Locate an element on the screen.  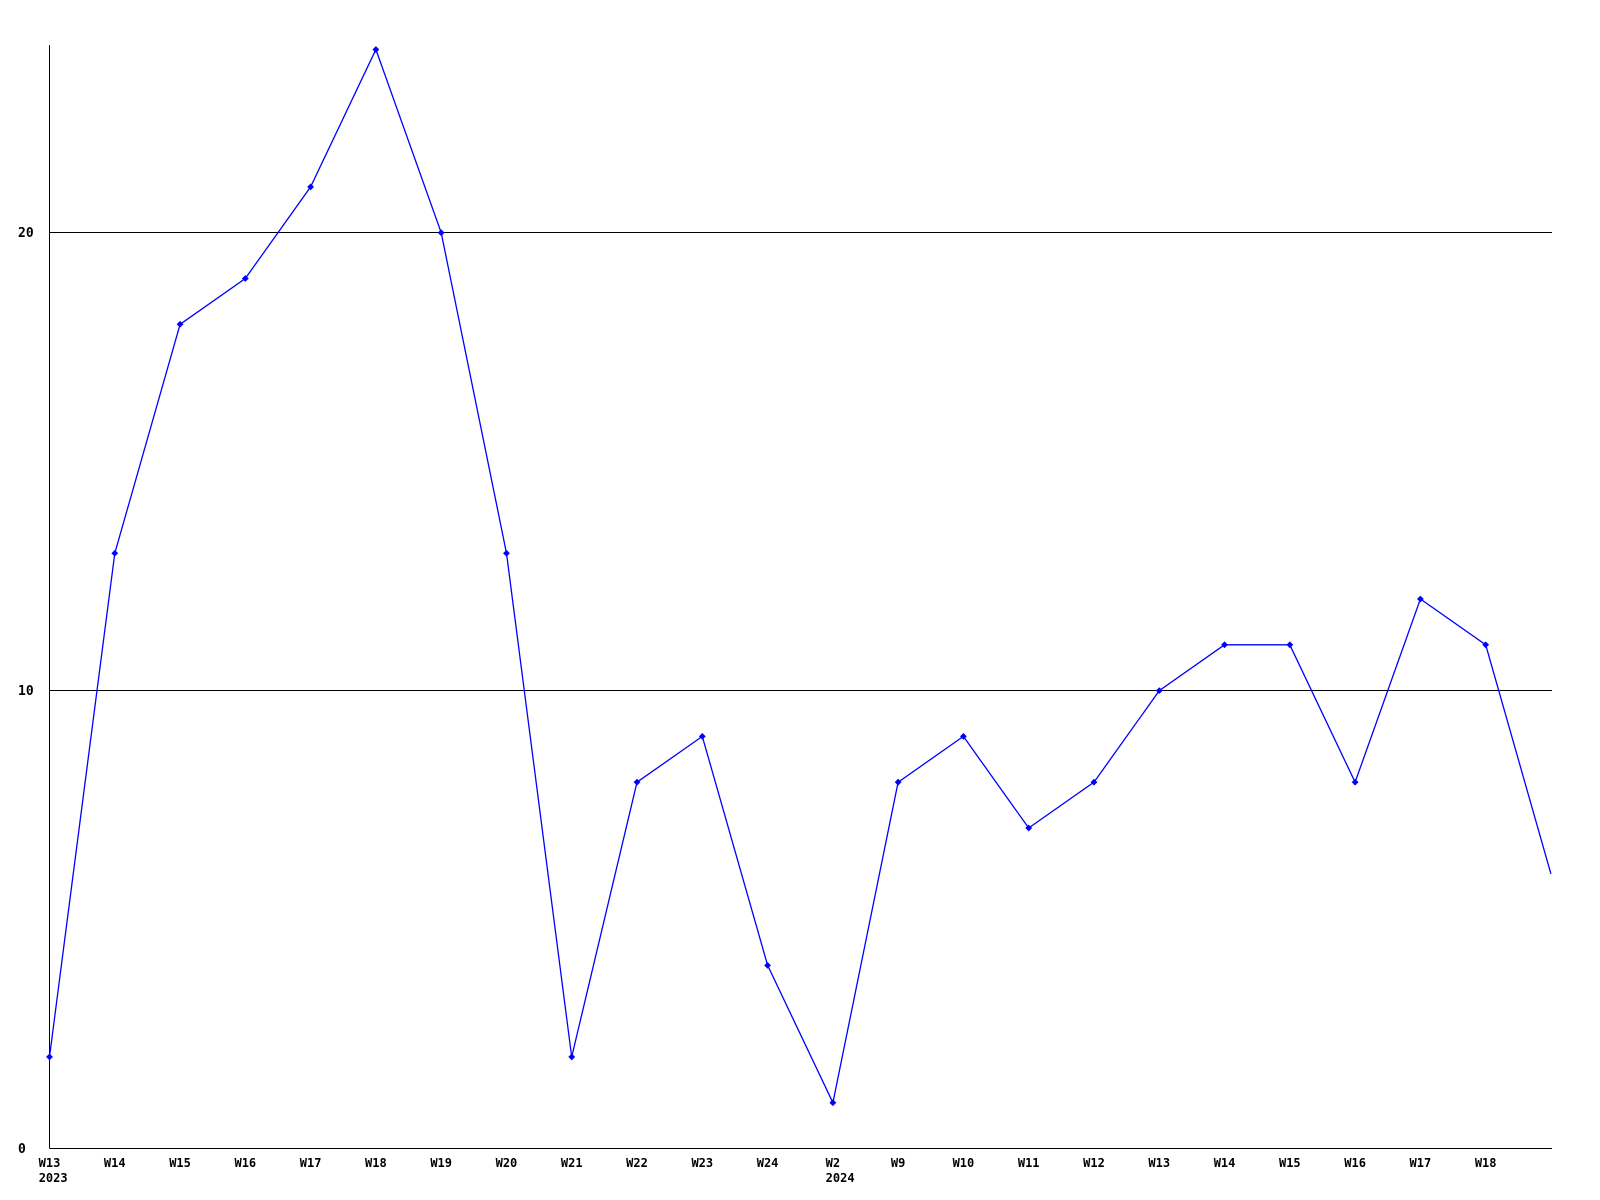
x-tick-label: W12 is located at coordinates (1094, 1163).